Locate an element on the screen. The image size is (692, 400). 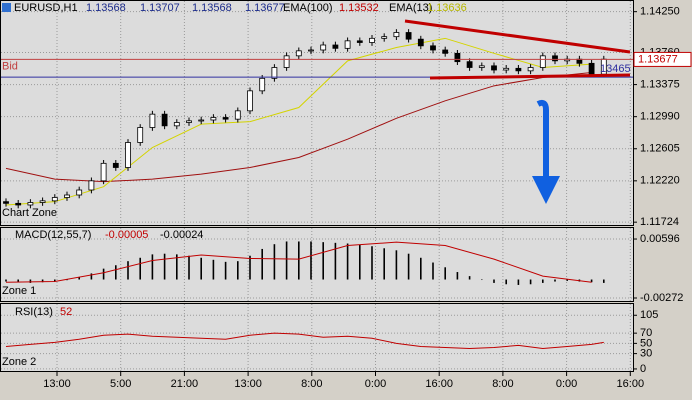
y-tick-label: 50 is located at coordinates (646, 343).